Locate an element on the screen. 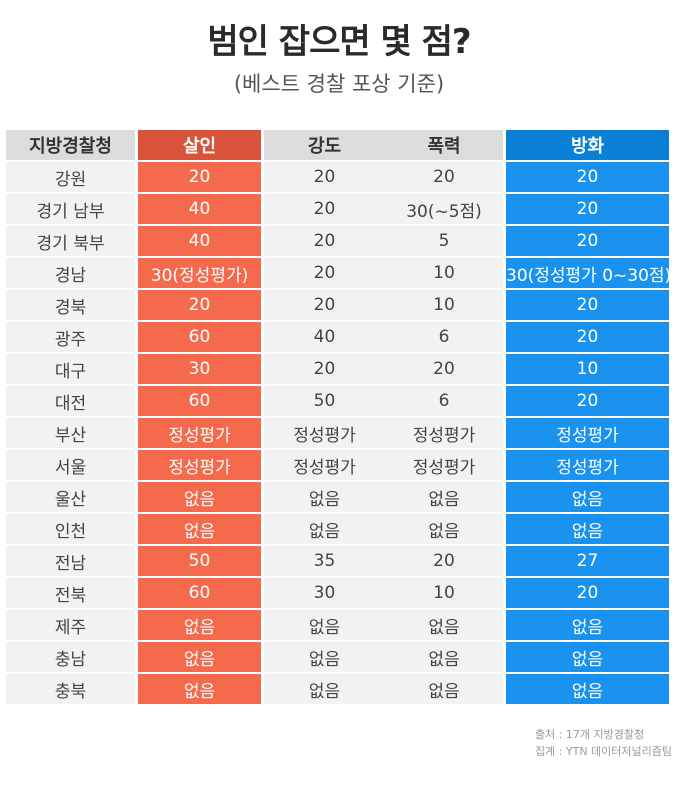  cell-region: 경북 is located at coordinates (70, 305).